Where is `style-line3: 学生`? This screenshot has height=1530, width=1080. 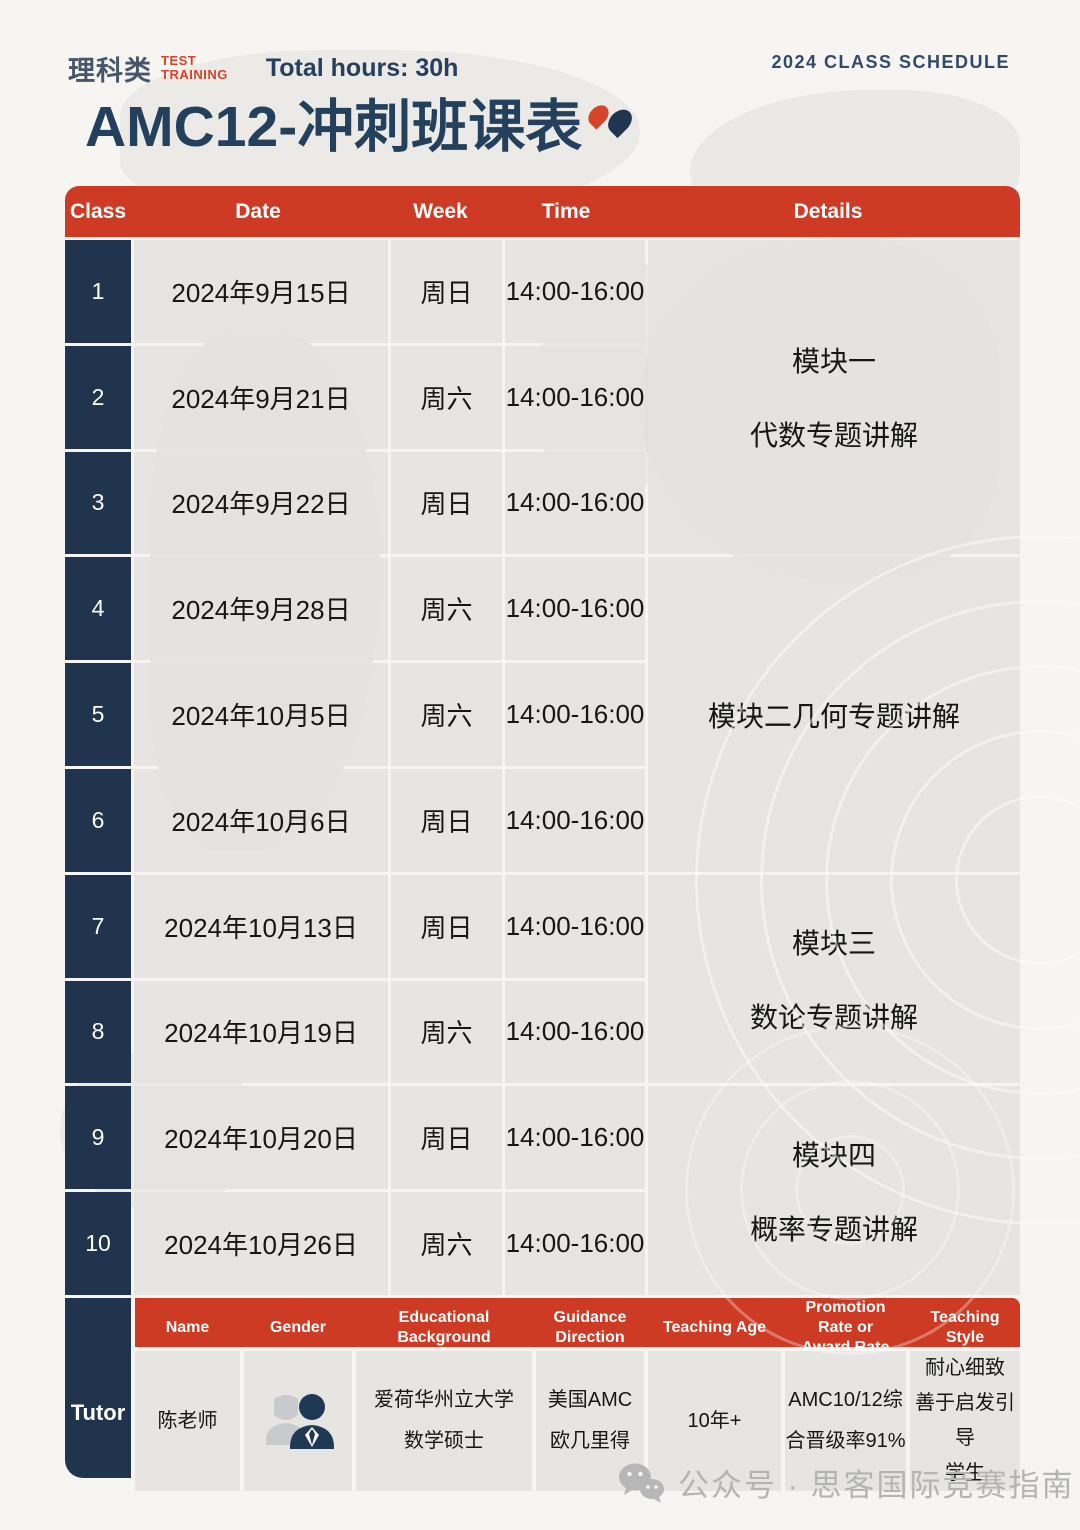 style-line3: 学生 is located at coordinates (965, 1473).